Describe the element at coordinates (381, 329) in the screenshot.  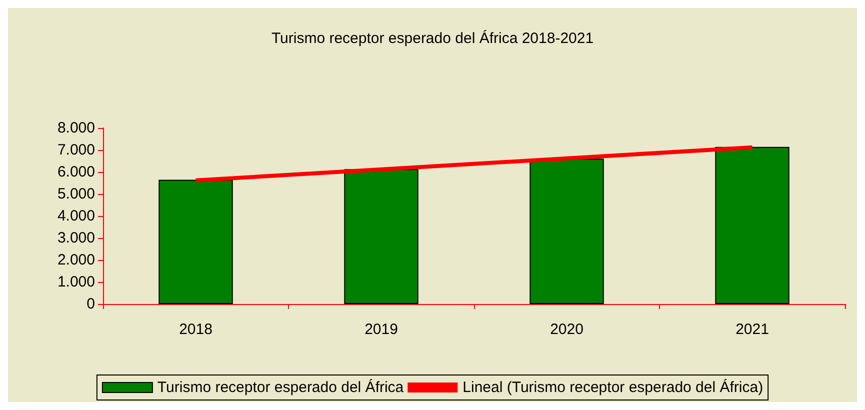
I see `x-tick-label: 2019` at that location.